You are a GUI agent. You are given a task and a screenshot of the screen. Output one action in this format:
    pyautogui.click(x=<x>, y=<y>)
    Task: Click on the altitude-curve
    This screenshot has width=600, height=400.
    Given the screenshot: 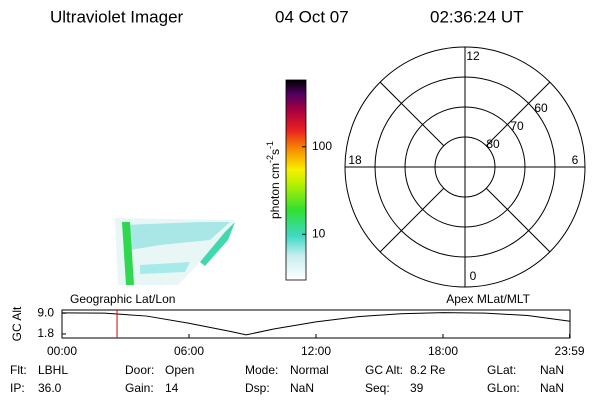 What is the action you would take?
    pyautogui.click(x=316, y=324)
    